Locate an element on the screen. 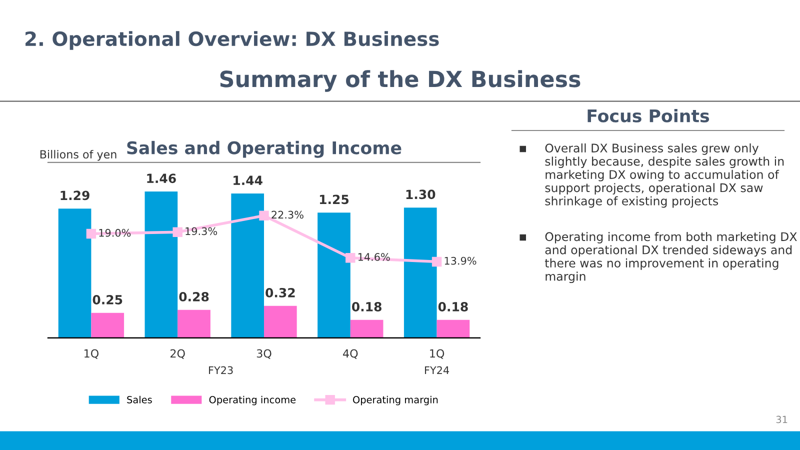 This screenshot has width=800, height=450. text: FY23 is located at coordinates (221, 370).